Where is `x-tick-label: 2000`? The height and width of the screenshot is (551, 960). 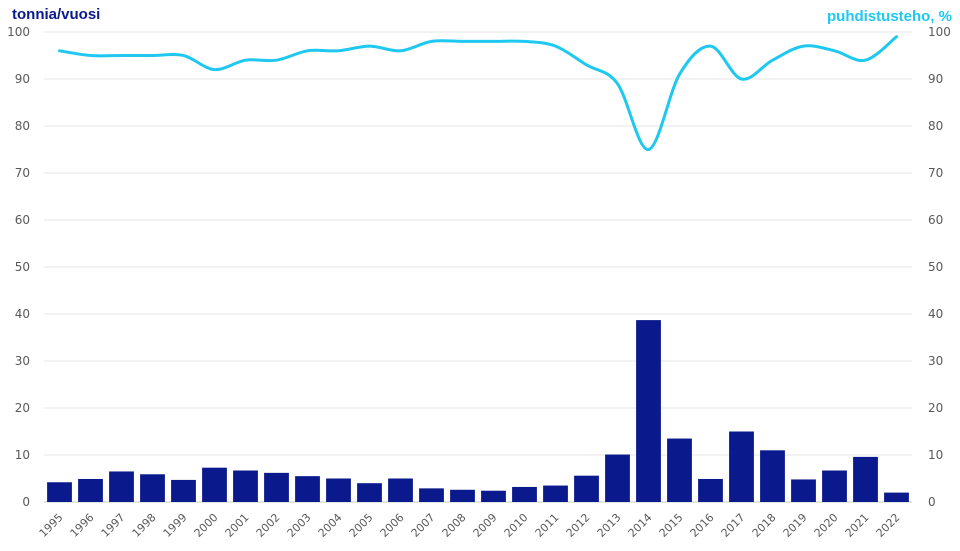 x-tick-label: 2000 is located at coordinates (206, 525).